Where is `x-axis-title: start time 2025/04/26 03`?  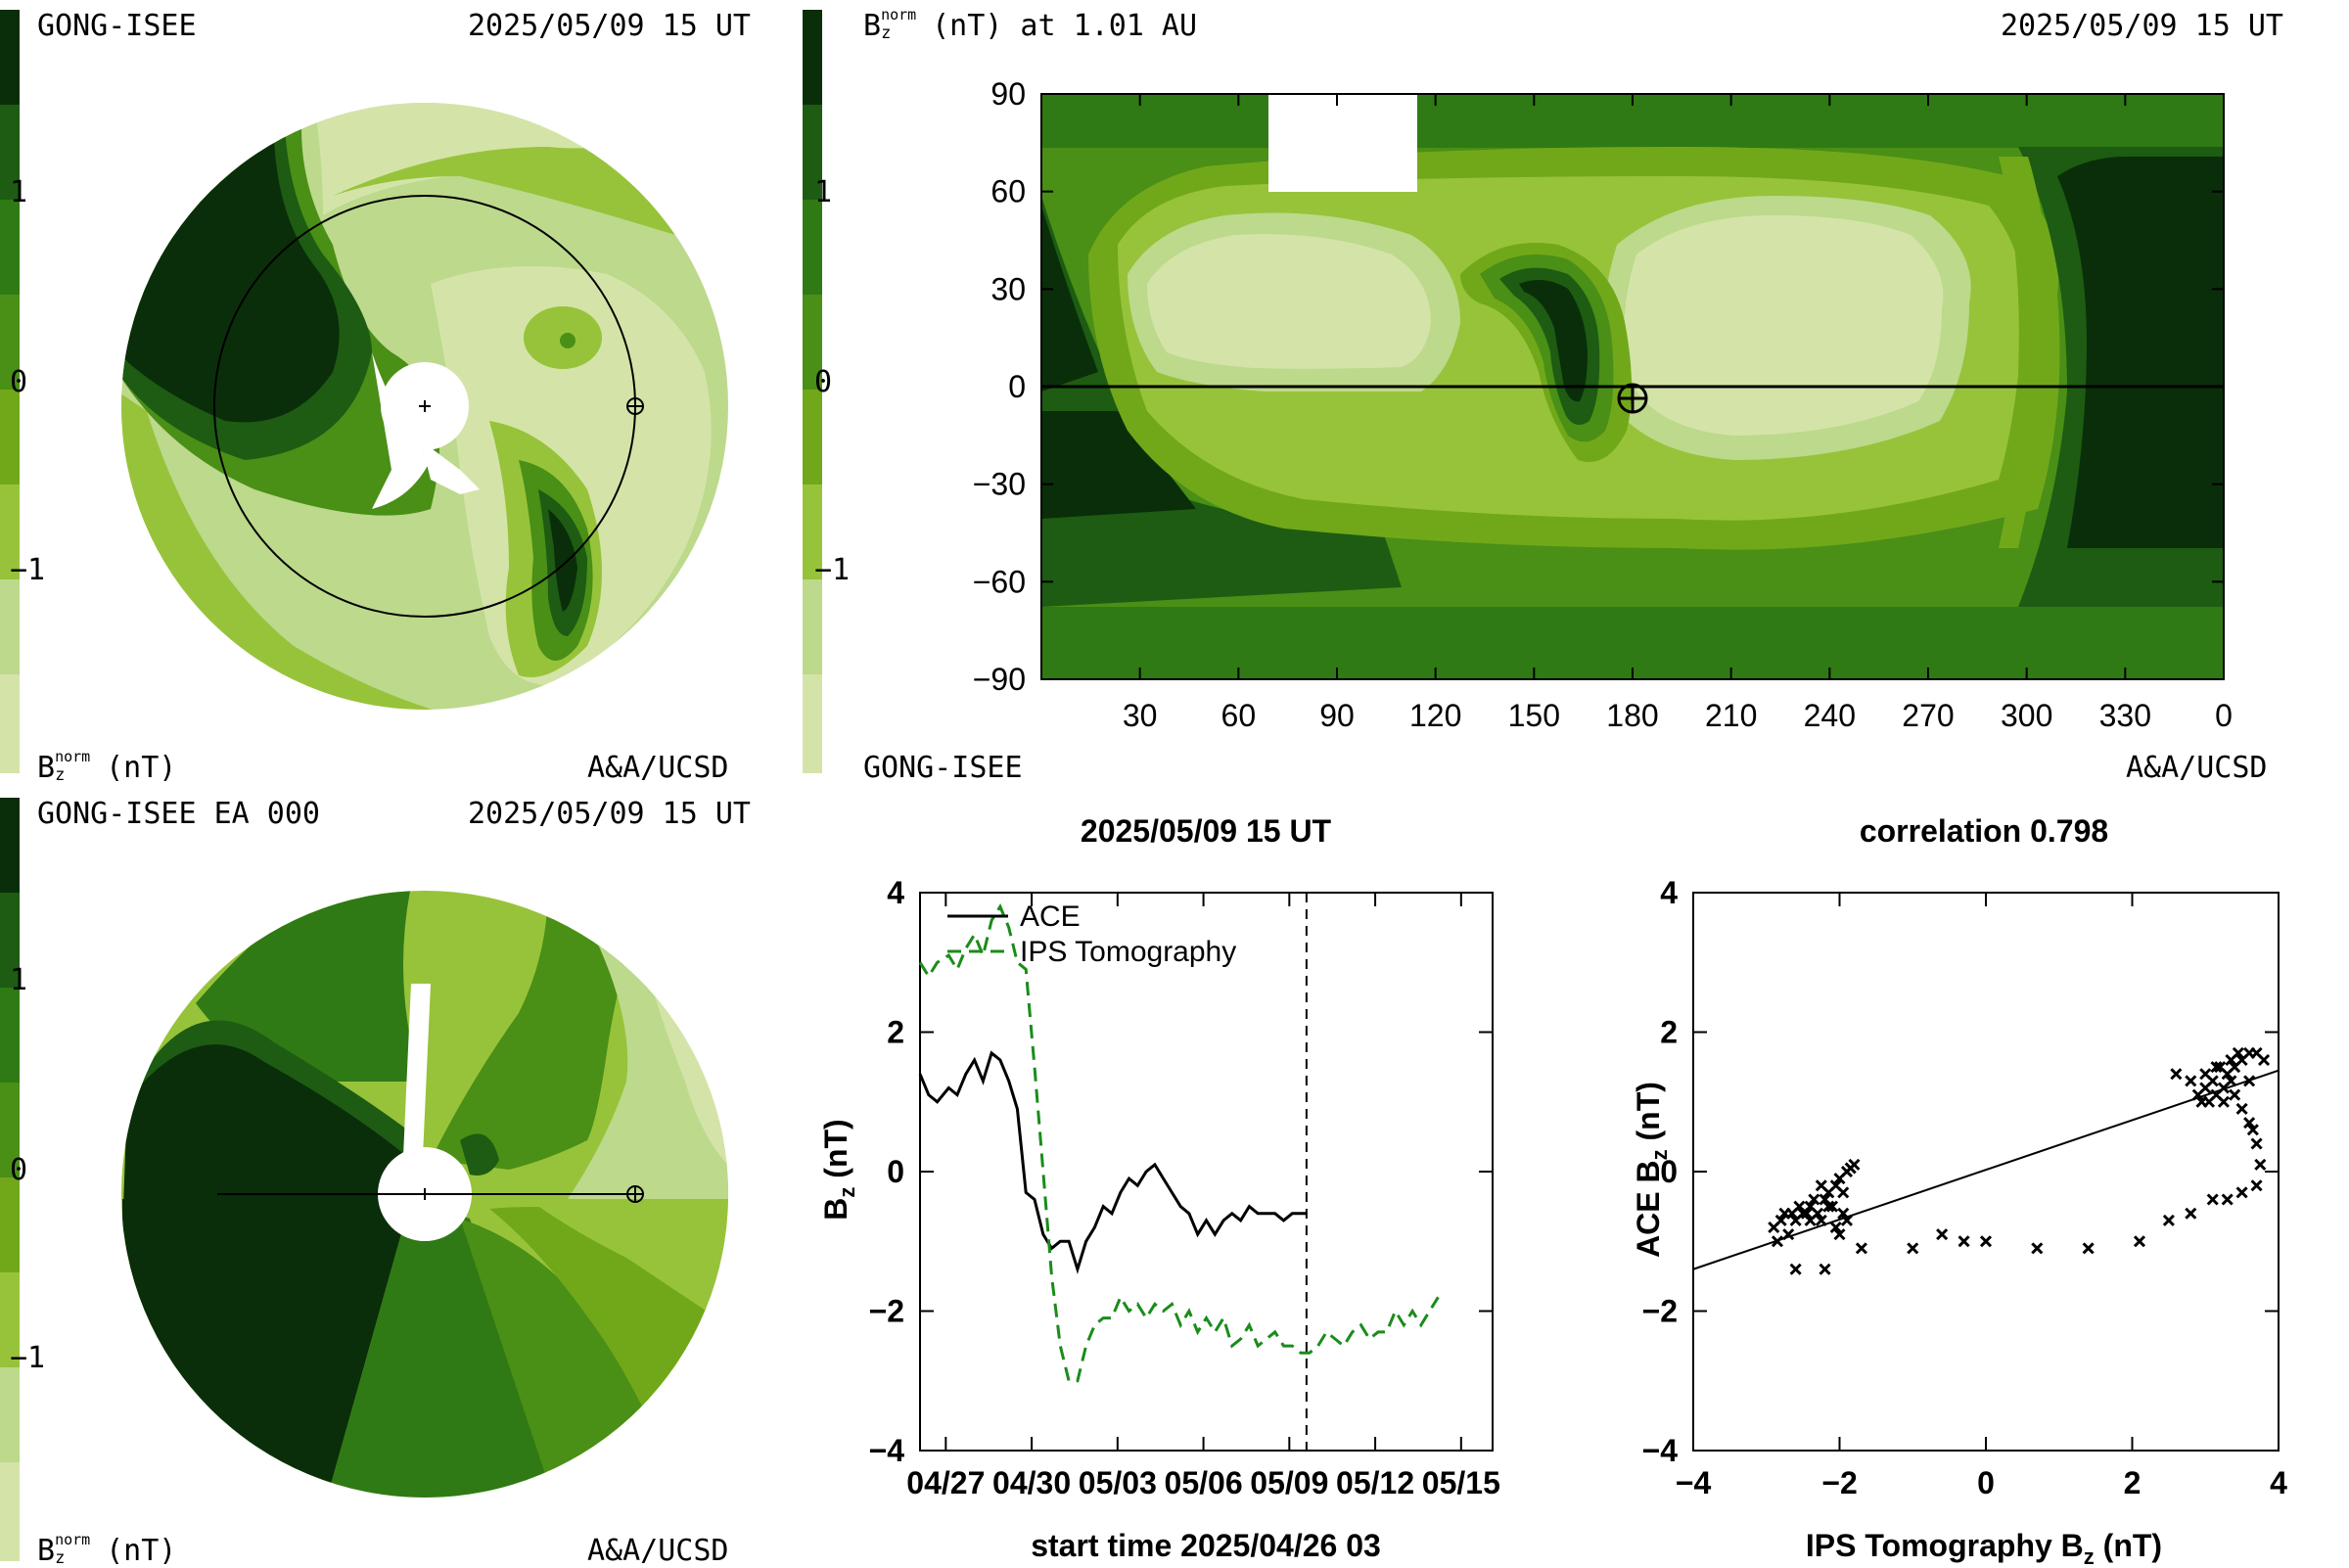
x-axis-title: start time 2025/04/26 03 is located at coordinates (1206, 1545).